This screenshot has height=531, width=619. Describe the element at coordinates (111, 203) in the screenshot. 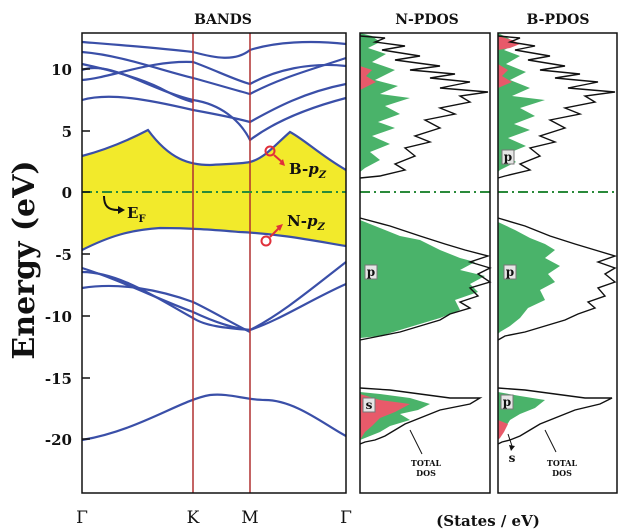

I see `ef-arrow` at that location.